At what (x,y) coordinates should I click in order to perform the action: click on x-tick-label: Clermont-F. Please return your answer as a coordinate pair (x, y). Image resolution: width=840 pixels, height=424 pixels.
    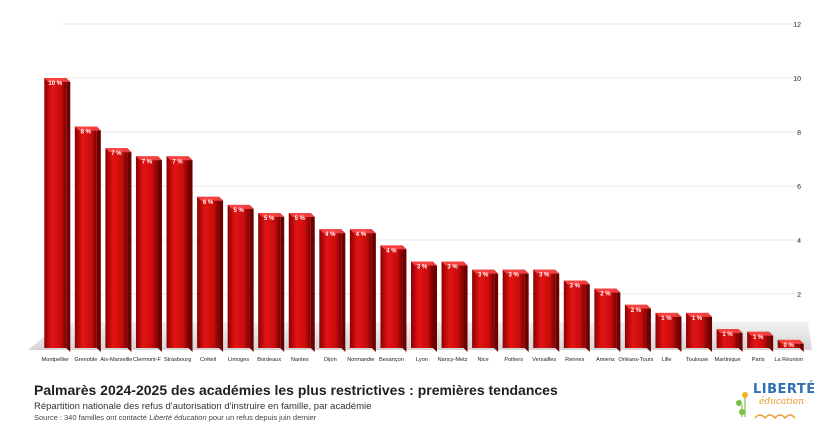
    Looking at the image, I should click on (147, 360).